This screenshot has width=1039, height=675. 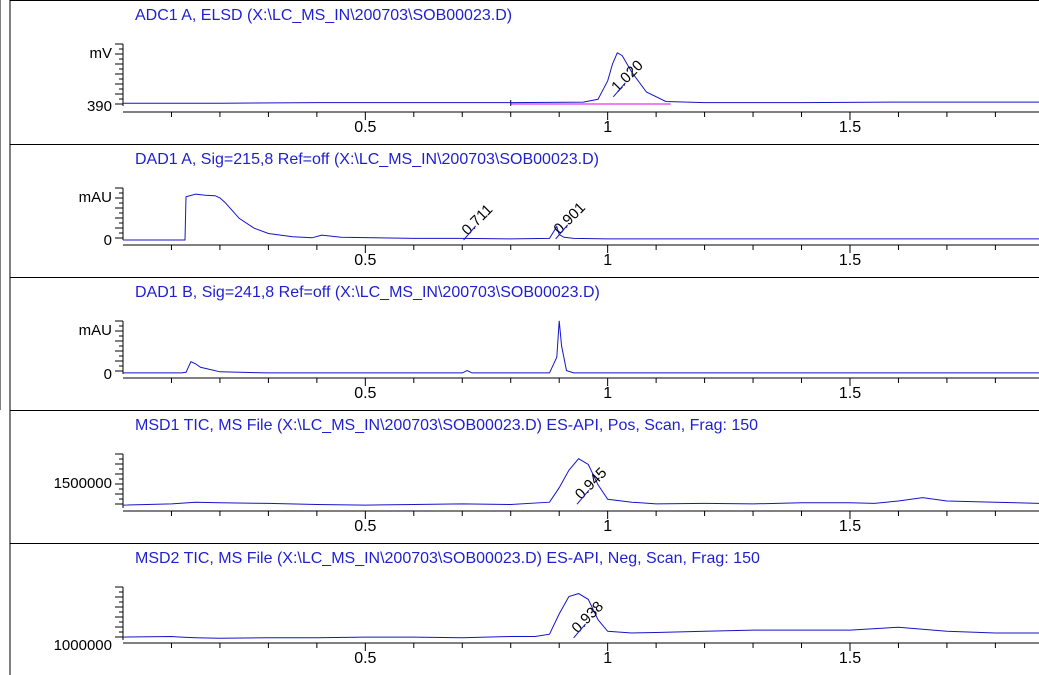 What do you see at coordinates (83, 483) in the screenshot?
I see `y-tick-label: 1500000` at bounding box center [83, 483].